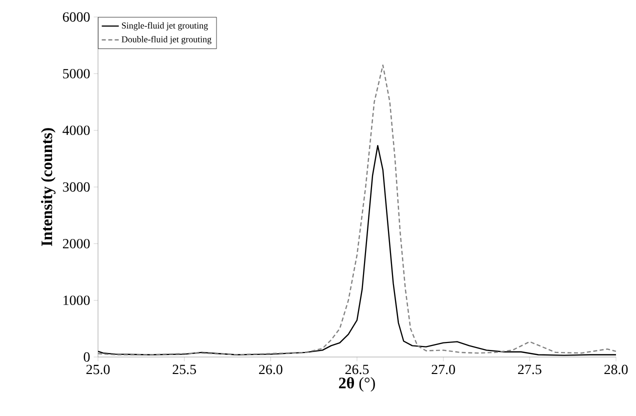  What do you see at coordinates (76, 131) in the screenshot?
I see `y-tick-label: 4000` at bounding box center [76, 131].